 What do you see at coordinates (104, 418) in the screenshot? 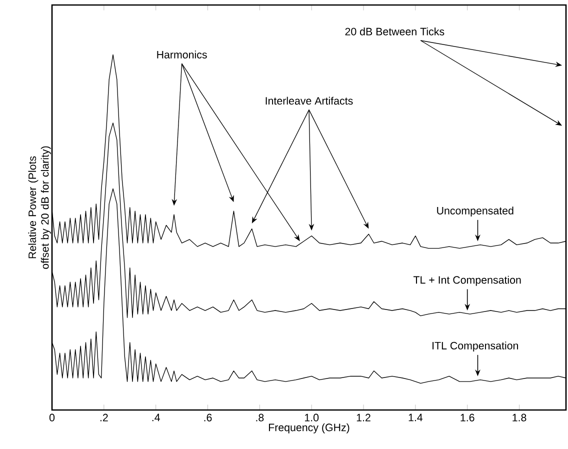
I see `x-tick-label: .2` at bounding box center [104, 418].